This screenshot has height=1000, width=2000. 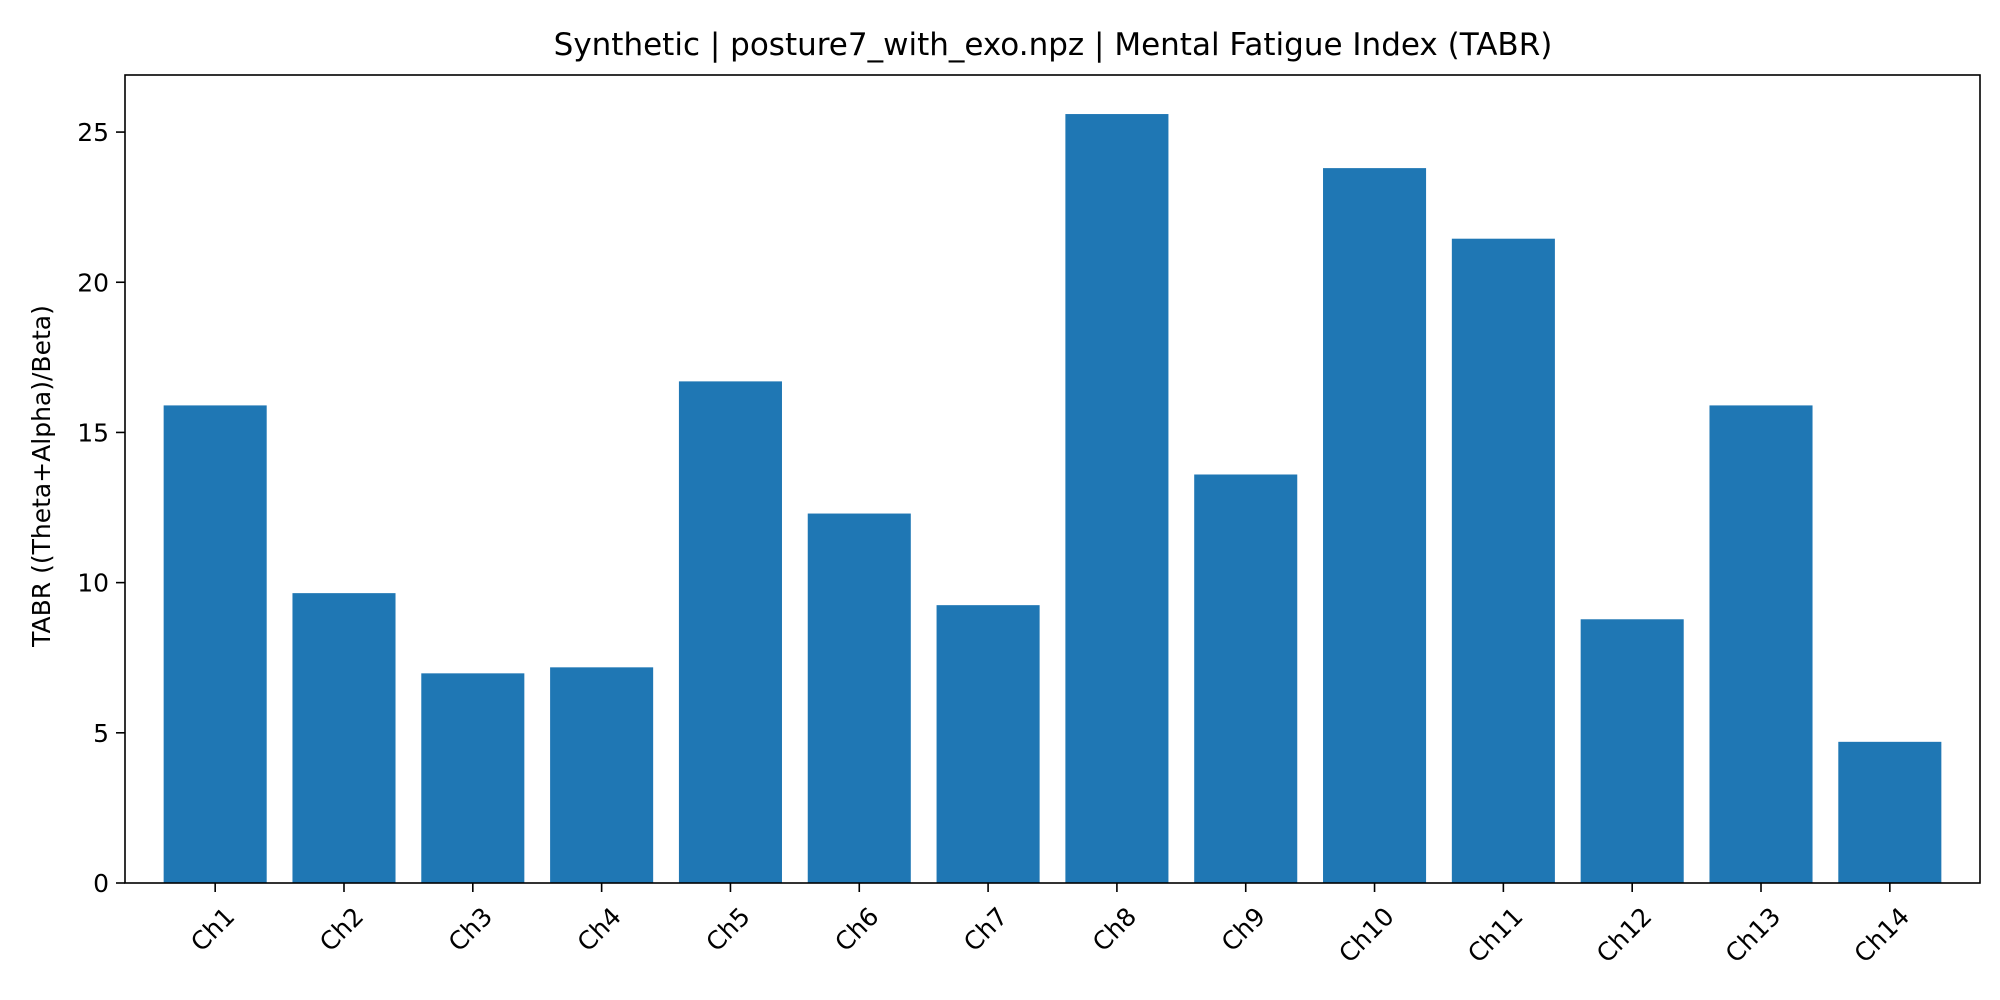 I want to click on x-tick-label: Ch10, so click(x=1366, y=935).